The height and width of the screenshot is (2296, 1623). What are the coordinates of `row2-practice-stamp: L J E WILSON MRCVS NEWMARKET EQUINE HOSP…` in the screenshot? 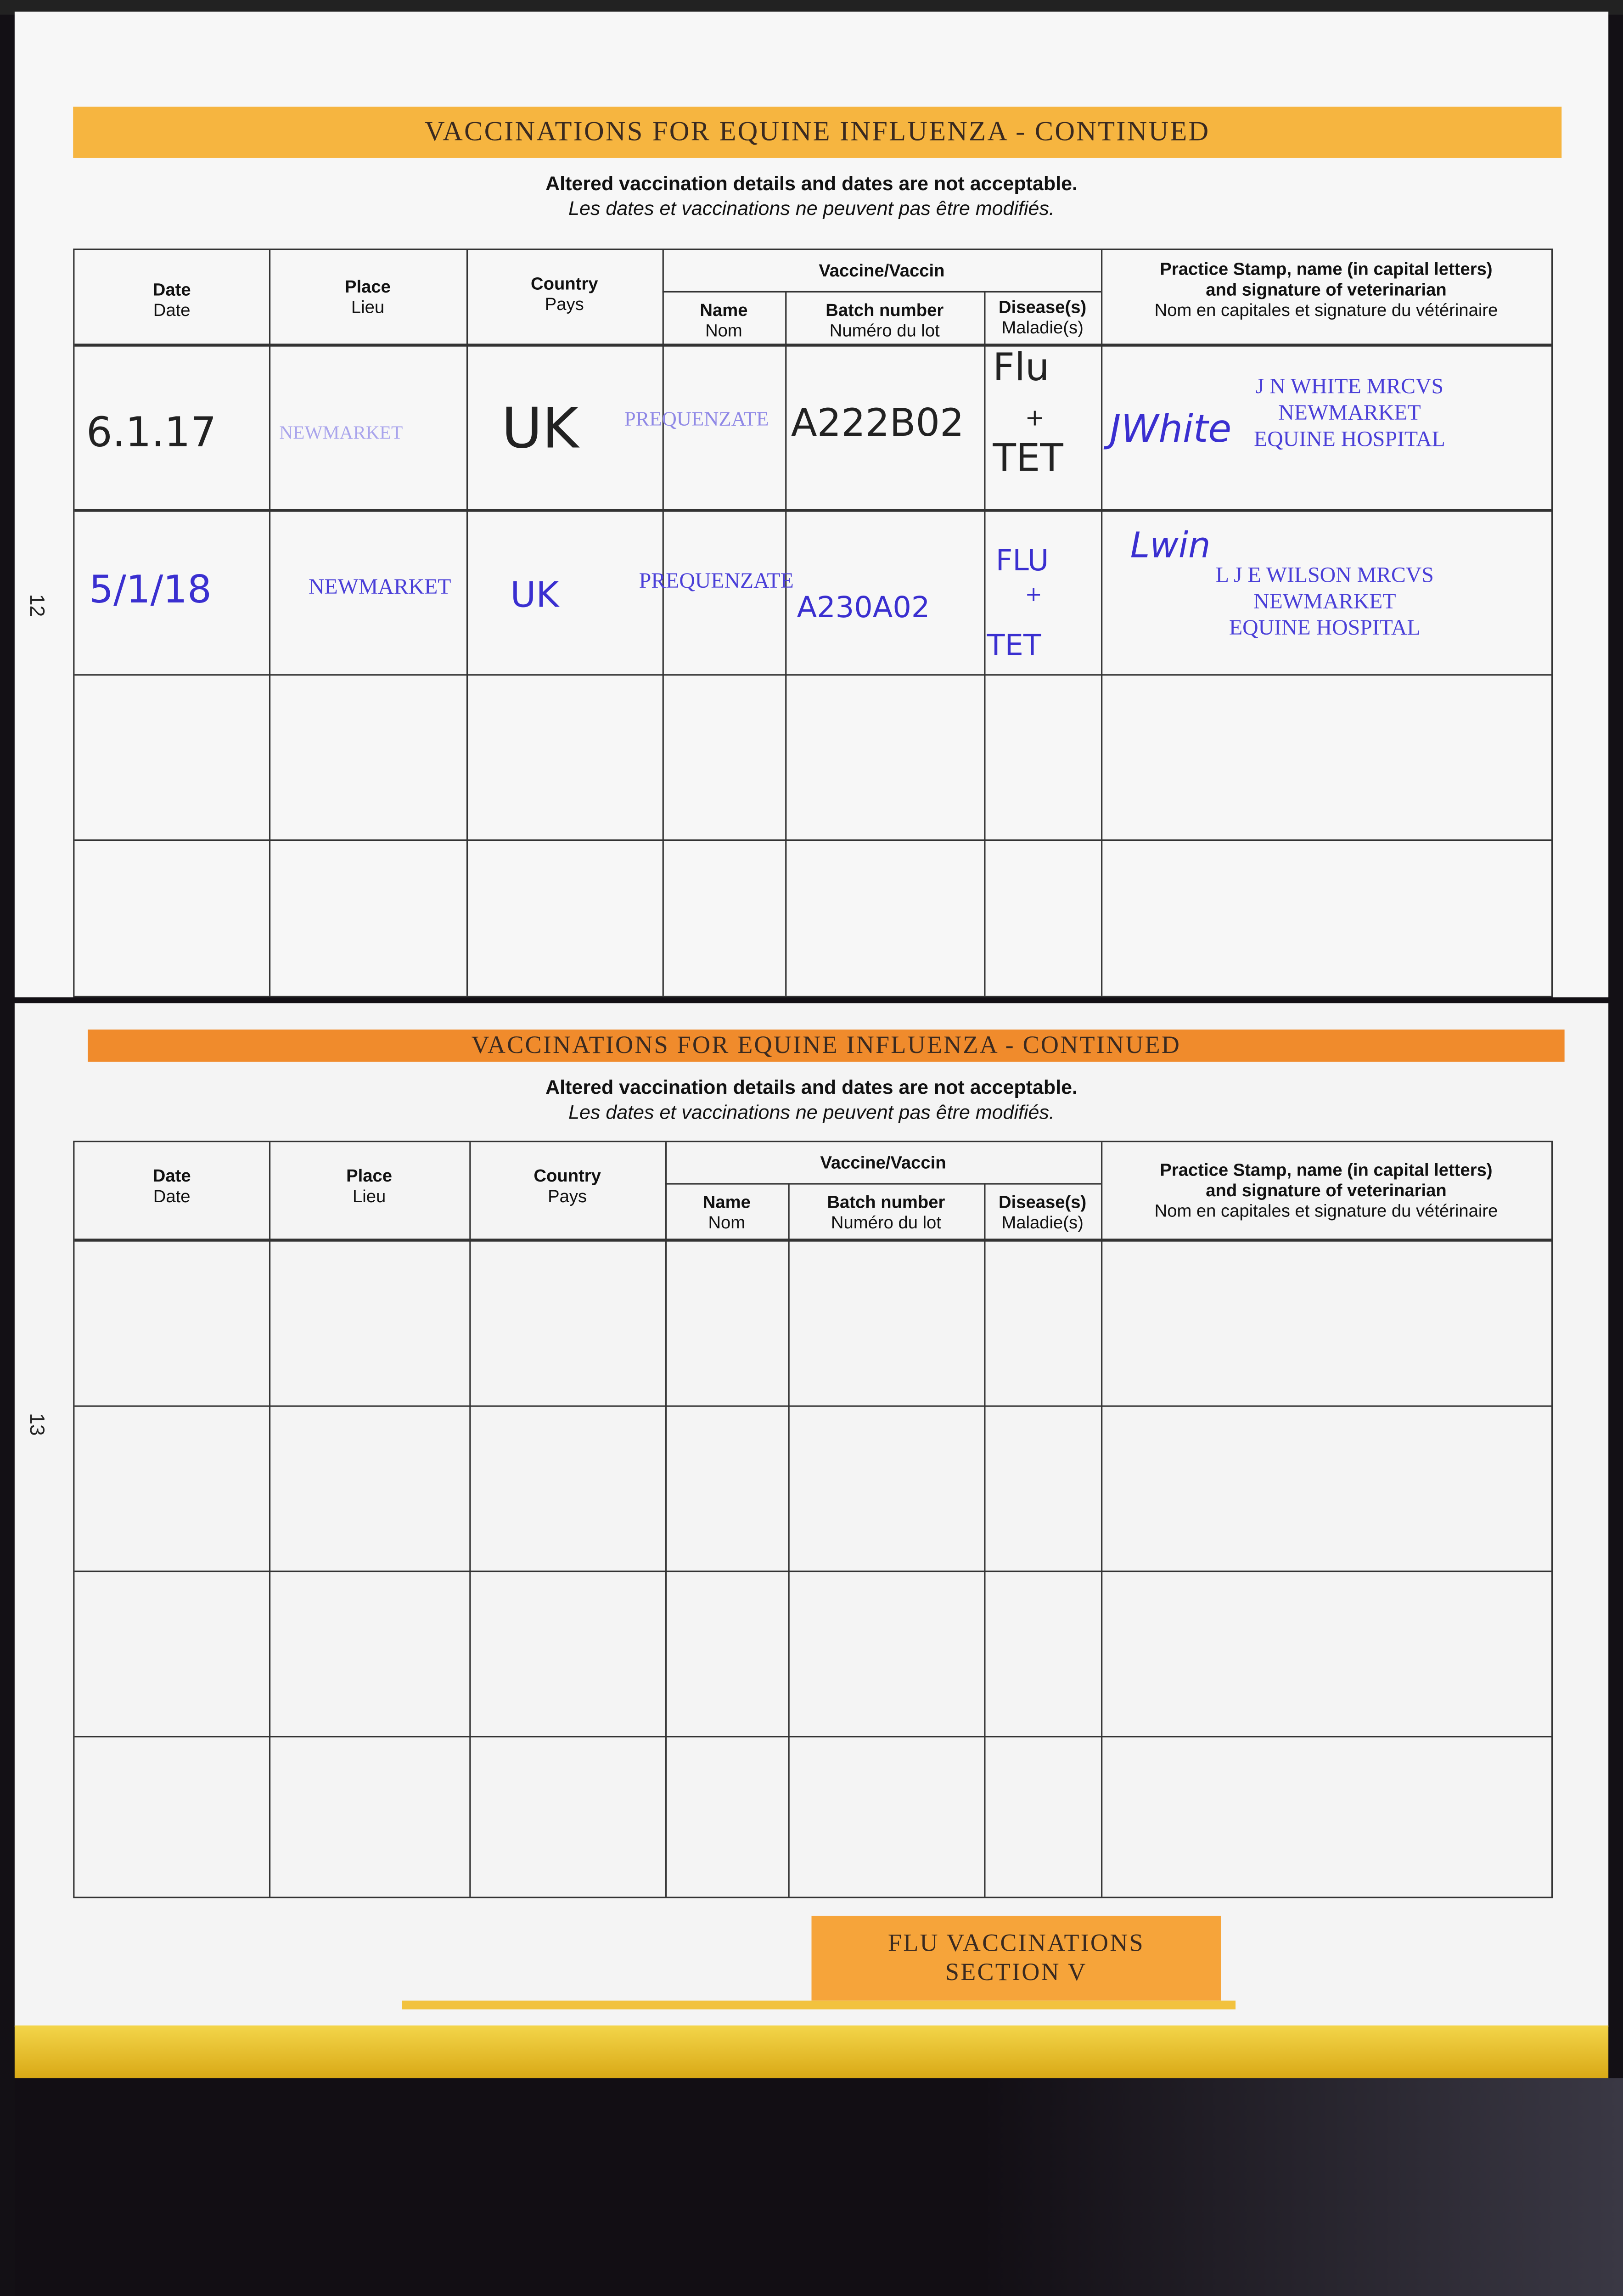 It's located at (1324, 602).